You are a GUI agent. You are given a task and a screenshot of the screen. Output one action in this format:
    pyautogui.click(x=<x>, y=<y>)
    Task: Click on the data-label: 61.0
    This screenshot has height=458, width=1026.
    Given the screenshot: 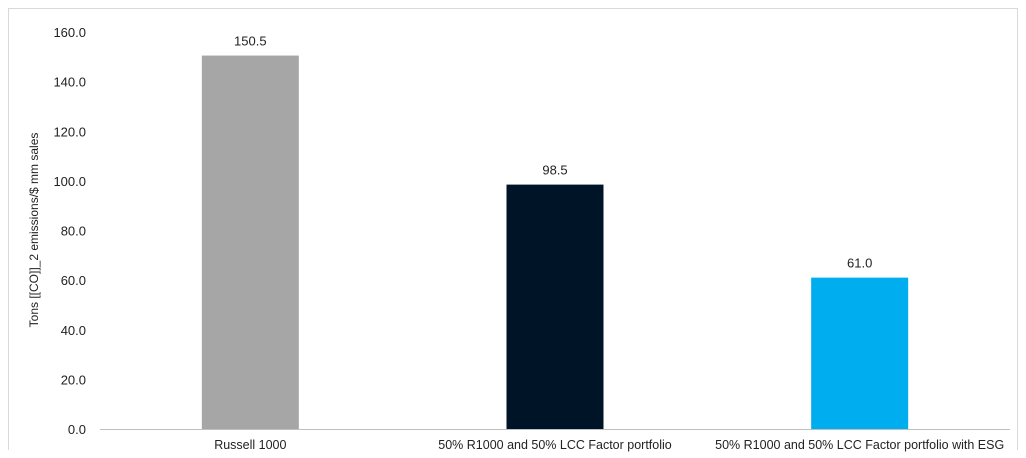 What is the action you would take?
    pyautogui.click(x=859, y=263)
    